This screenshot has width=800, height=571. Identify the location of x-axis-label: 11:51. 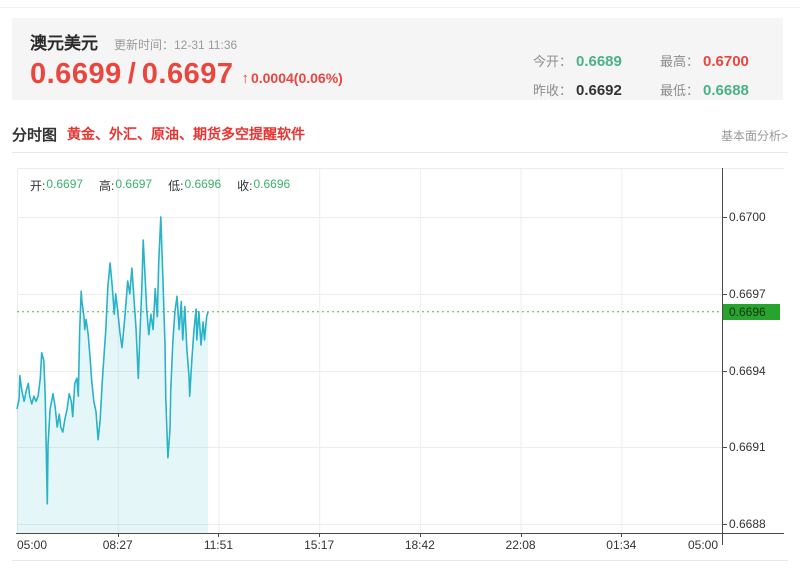
(218, 545).